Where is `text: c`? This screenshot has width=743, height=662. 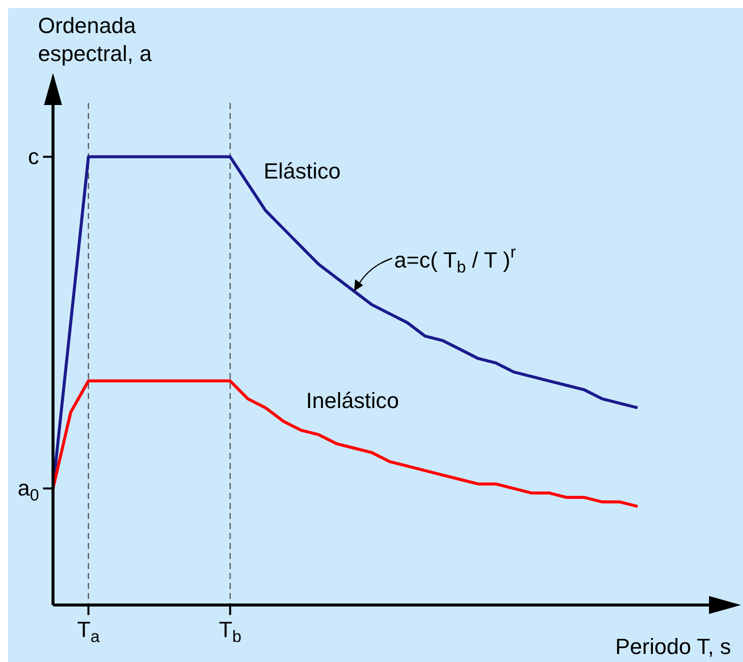 text: c is located at coordinates (33, 156).